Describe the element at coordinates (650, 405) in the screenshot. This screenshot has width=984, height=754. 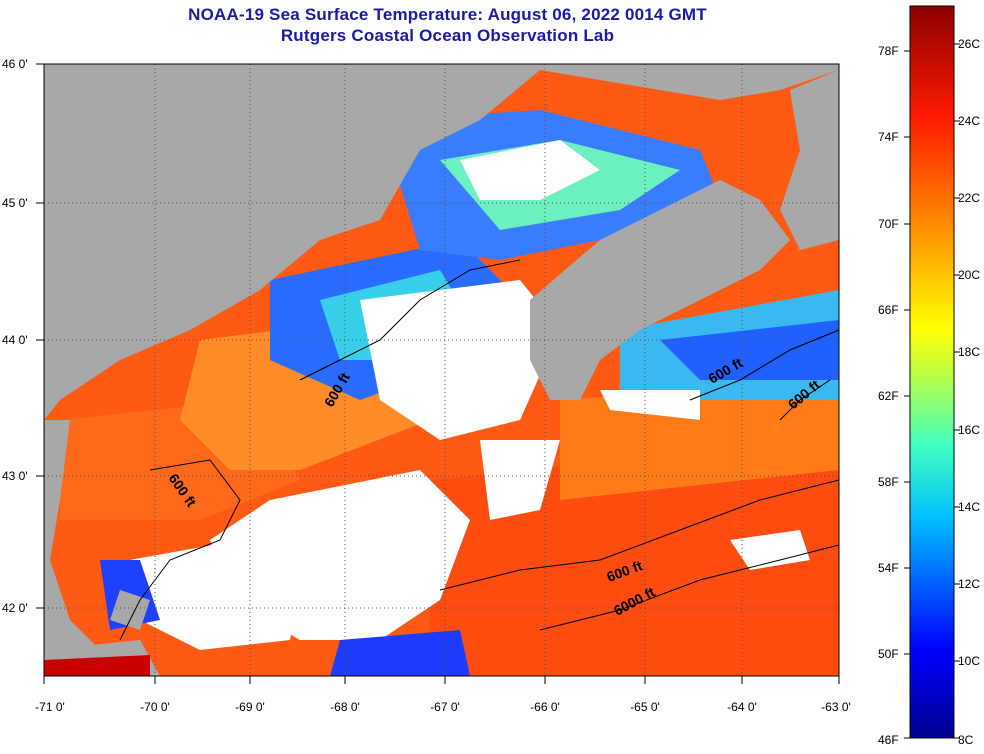
I see `cloud-nova-scotia` at that location.